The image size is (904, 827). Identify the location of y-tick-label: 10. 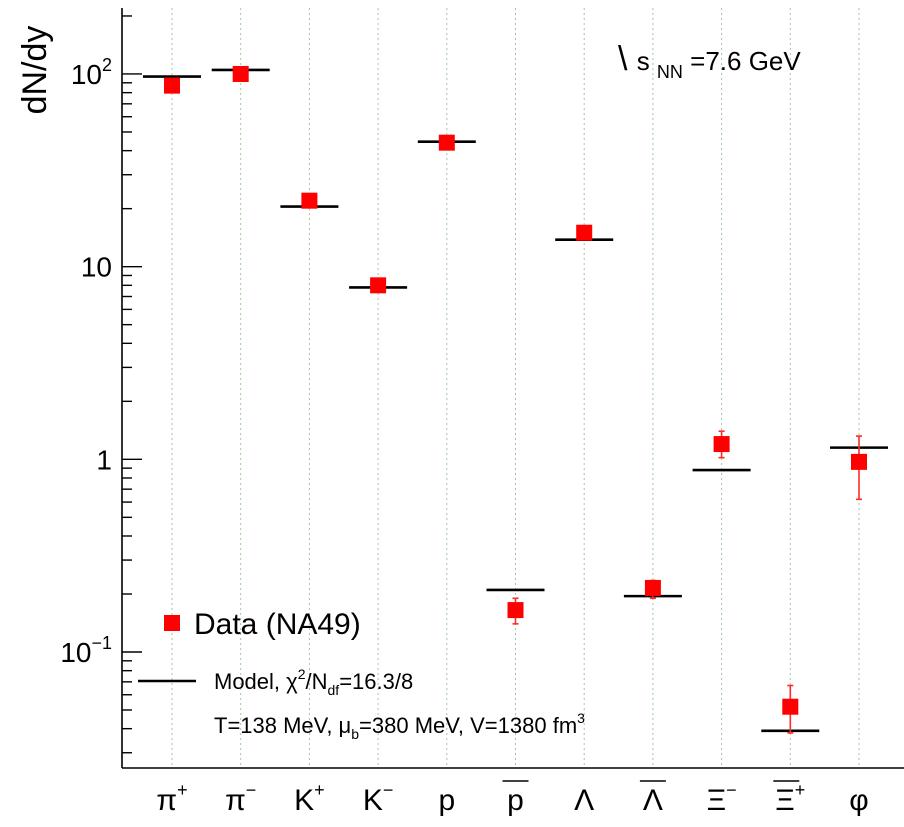
(96, 267).